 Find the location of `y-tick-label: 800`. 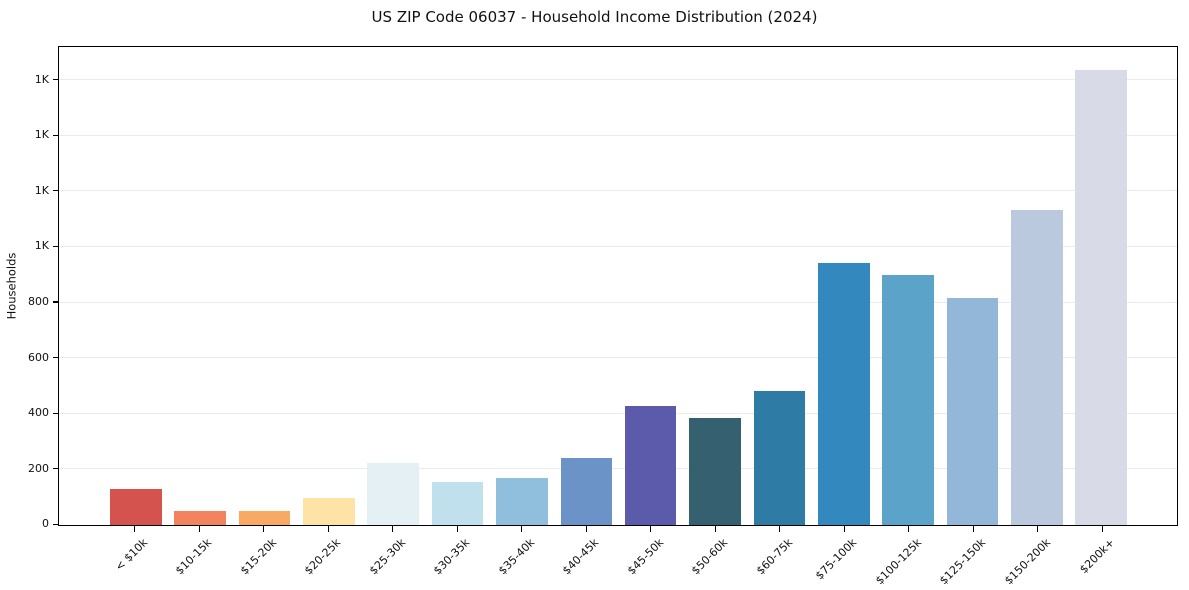

y-tick-label: 800 is located at coordinates (38, 301).